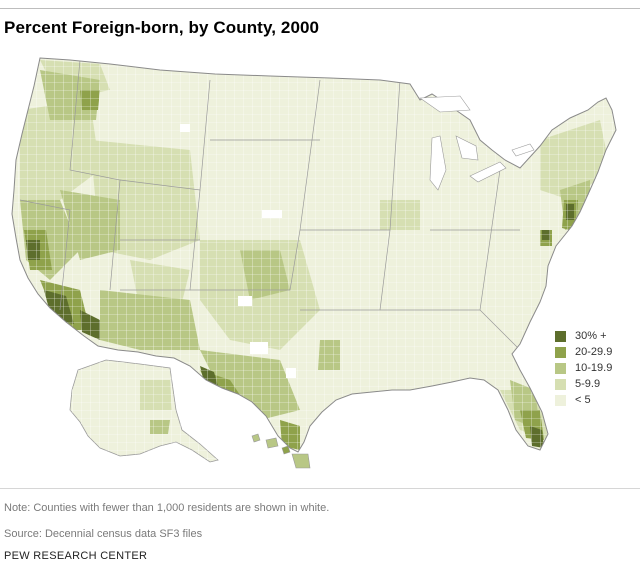 This screenshot has height=584, width=640. What do you see at coordinates (594, 368) in the screenshot?
I see `legend-label: 10-19.9` at bounding box center [594, 368].